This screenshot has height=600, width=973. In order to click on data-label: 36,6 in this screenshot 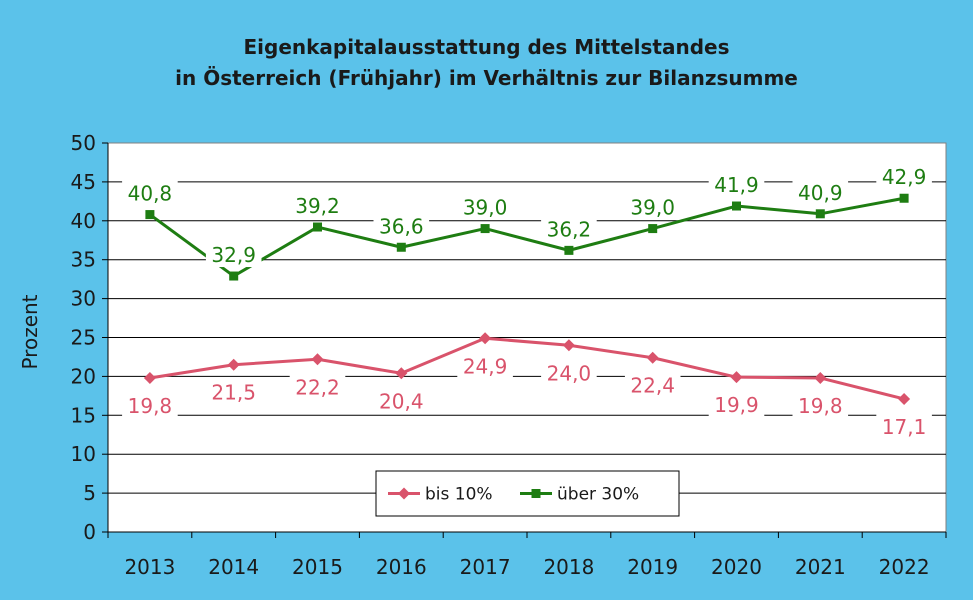, I will do `click(401, 226)`.